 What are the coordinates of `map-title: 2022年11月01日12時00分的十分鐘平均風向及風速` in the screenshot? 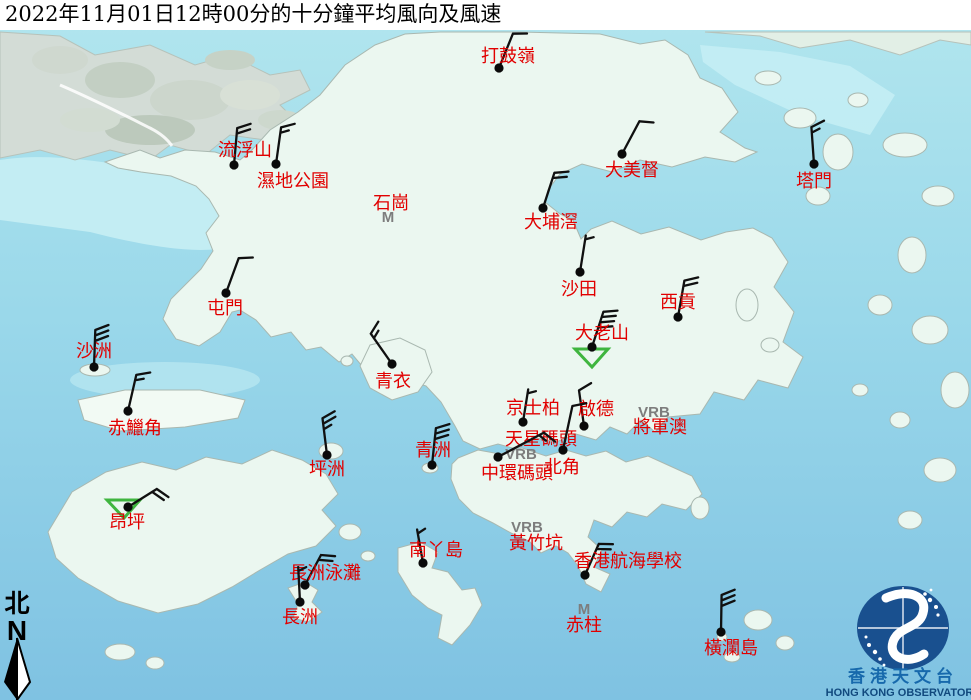 It's located at (485, 15).